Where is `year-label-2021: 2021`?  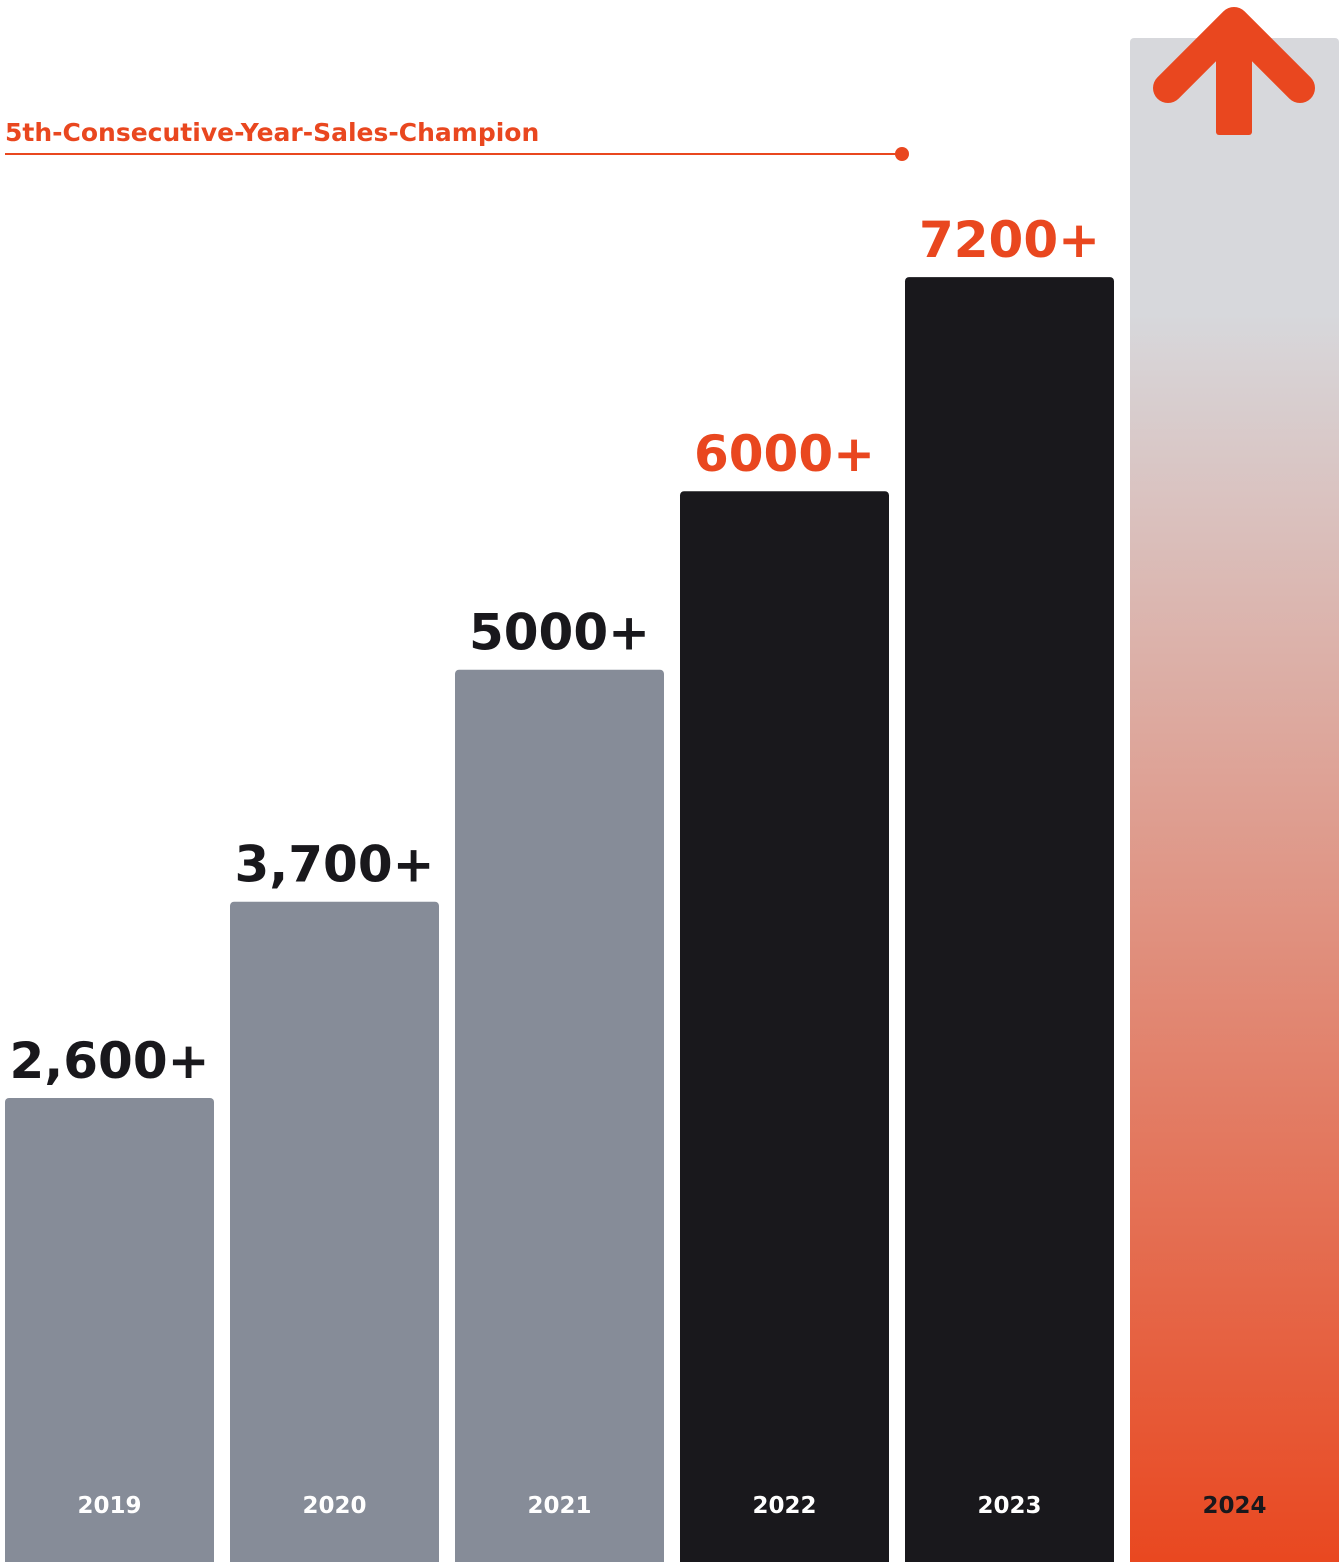 year-label-2021: 2021 is located at coordinates (559, 1506).